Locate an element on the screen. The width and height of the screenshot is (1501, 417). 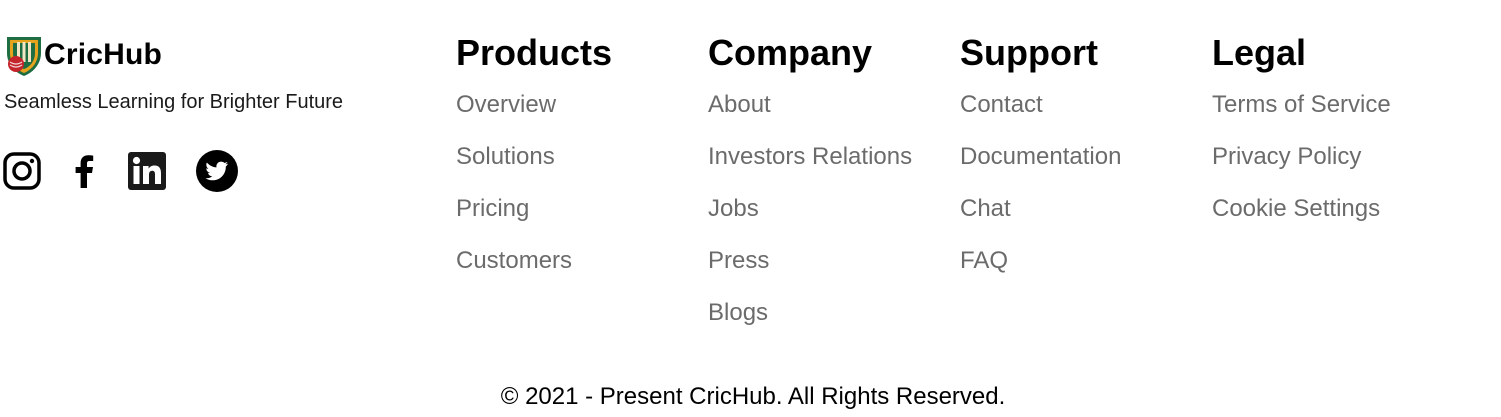
footer-column-support: Support Contact Documentation Chat FAQ is located at coordinates (1040, 164).